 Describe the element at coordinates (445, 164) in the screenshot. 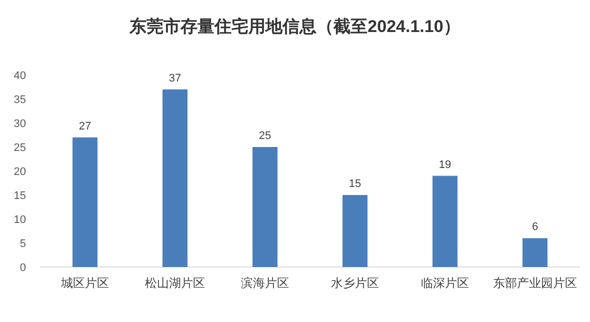

I see `data-label: 19` at that location.